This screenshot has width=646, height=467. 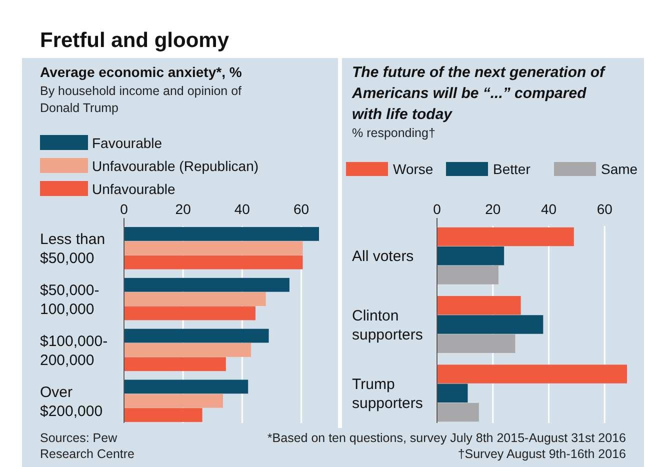 I want to click on y-tick-label: Less than $50,000, so click(x=73, y=249).